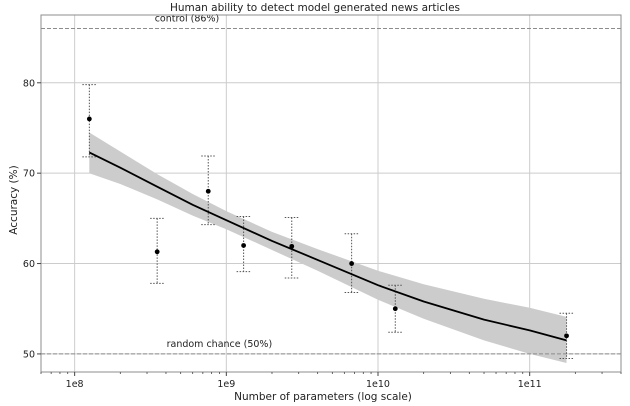 Image resolution: width=630 pixels, height=406 pixels. Describe the element at coordinates (530, 384) in the screenshot. I see `x-tick-label: 1e11` at that location.